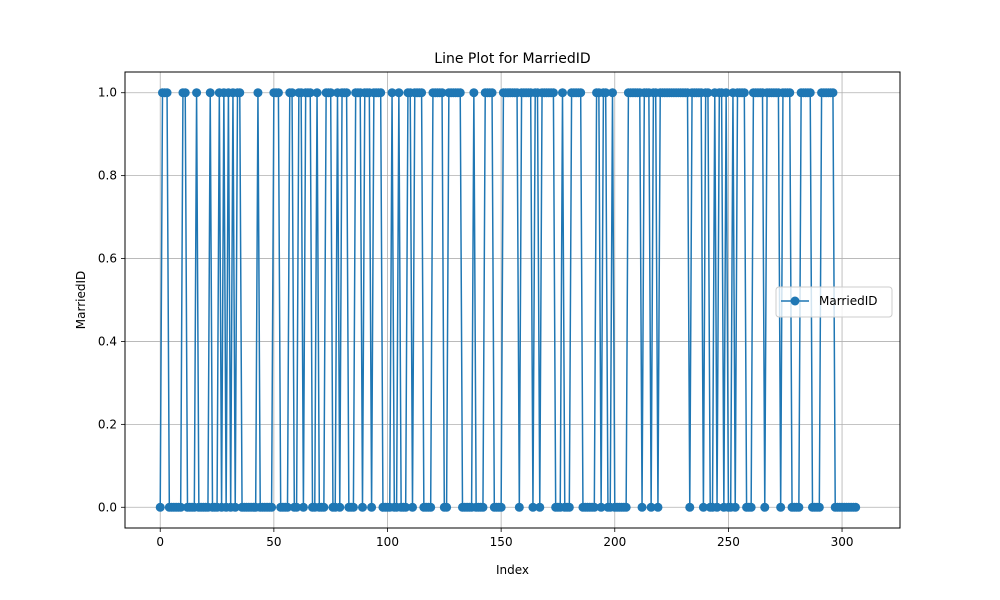 The image size is (1000, 600). I want to click on y-axis-label: MarriedID, so click(81, 300).